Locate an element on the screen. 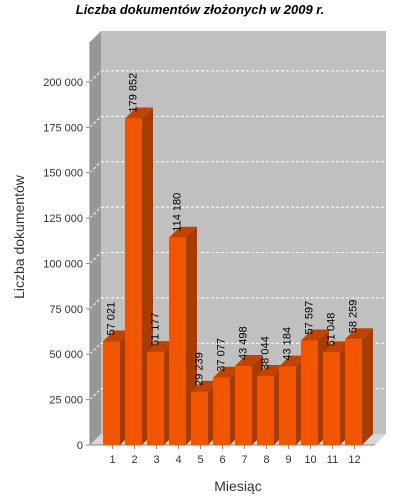 This screenshot has width=400, height=500. y-axis-title: Liczba dokumentów is located at coordinates (19, 236).